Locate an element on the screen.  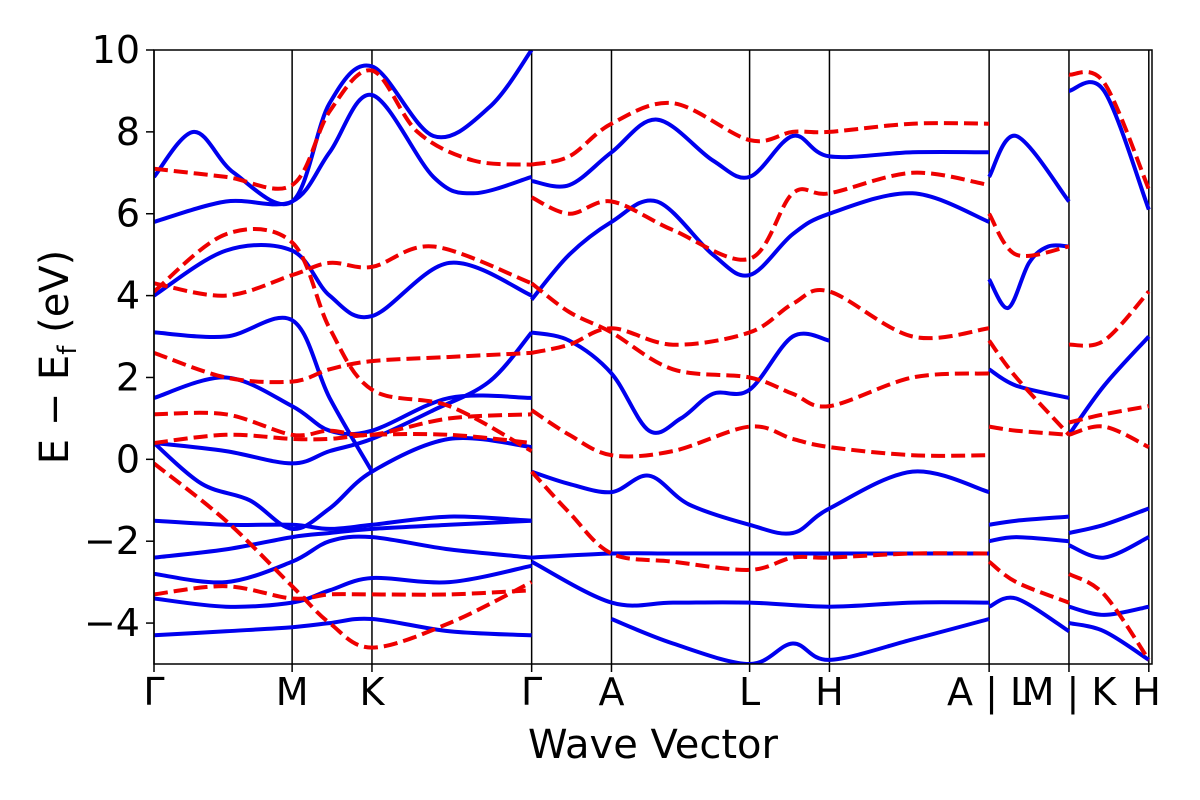
y-axis-title: E − Ef (eV) is located at coordinates (57, 357).